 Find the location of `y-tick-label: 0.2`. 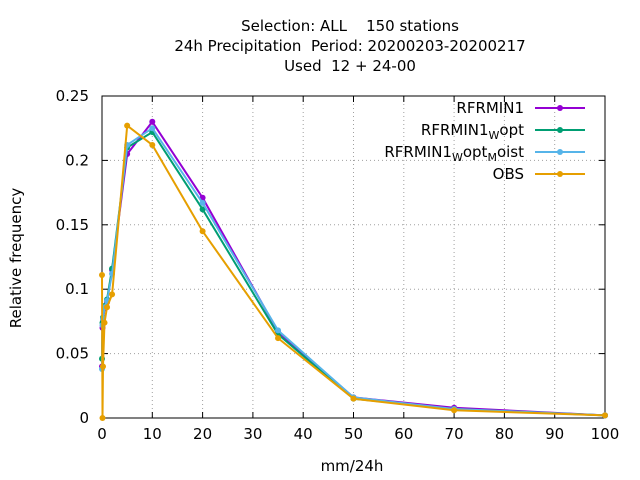

y-tick-label: 0.2 is located at coordinates (77, 160).